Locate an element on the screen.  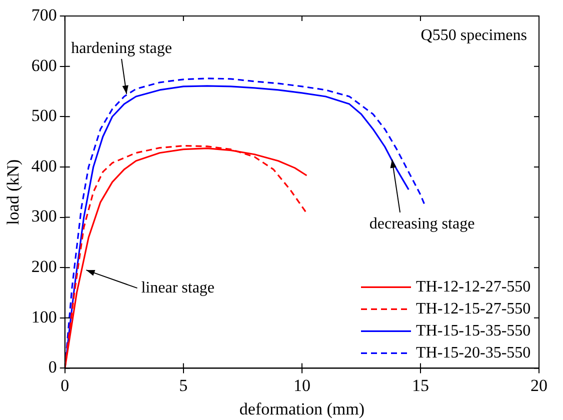
y-tick-label: 300 is located at coordinates (44, 216).